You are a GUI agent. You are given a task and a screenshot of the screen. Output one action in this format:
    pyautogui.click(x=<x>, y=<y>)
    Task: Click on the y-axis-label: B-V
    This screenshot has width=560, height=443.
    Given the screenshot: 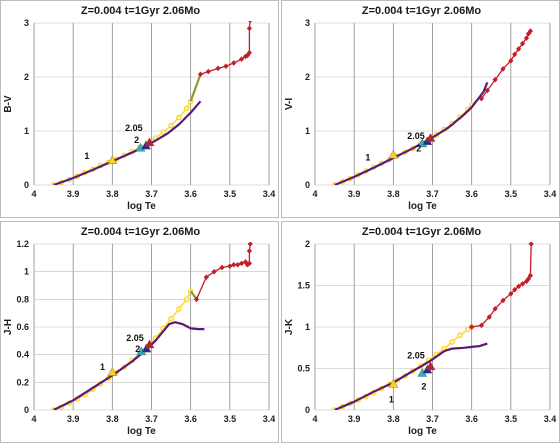 What is the action you would take?
    pyautogui.click(x=8, y=104)
    